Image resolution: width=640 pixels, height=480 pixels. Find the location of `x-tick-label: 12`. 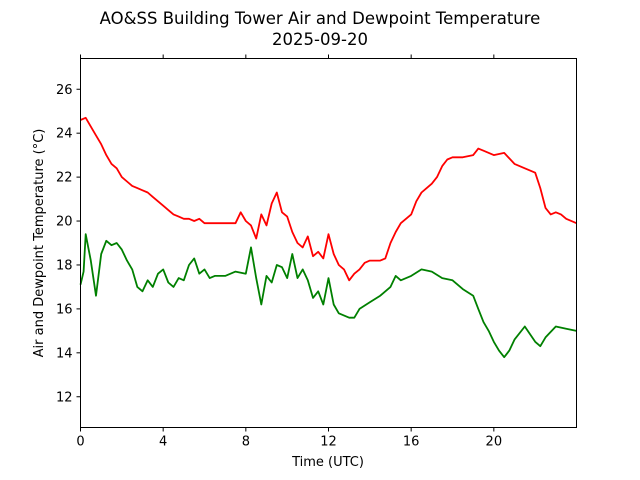

x-tick-label: 12 is located at coordinates (328, 442).